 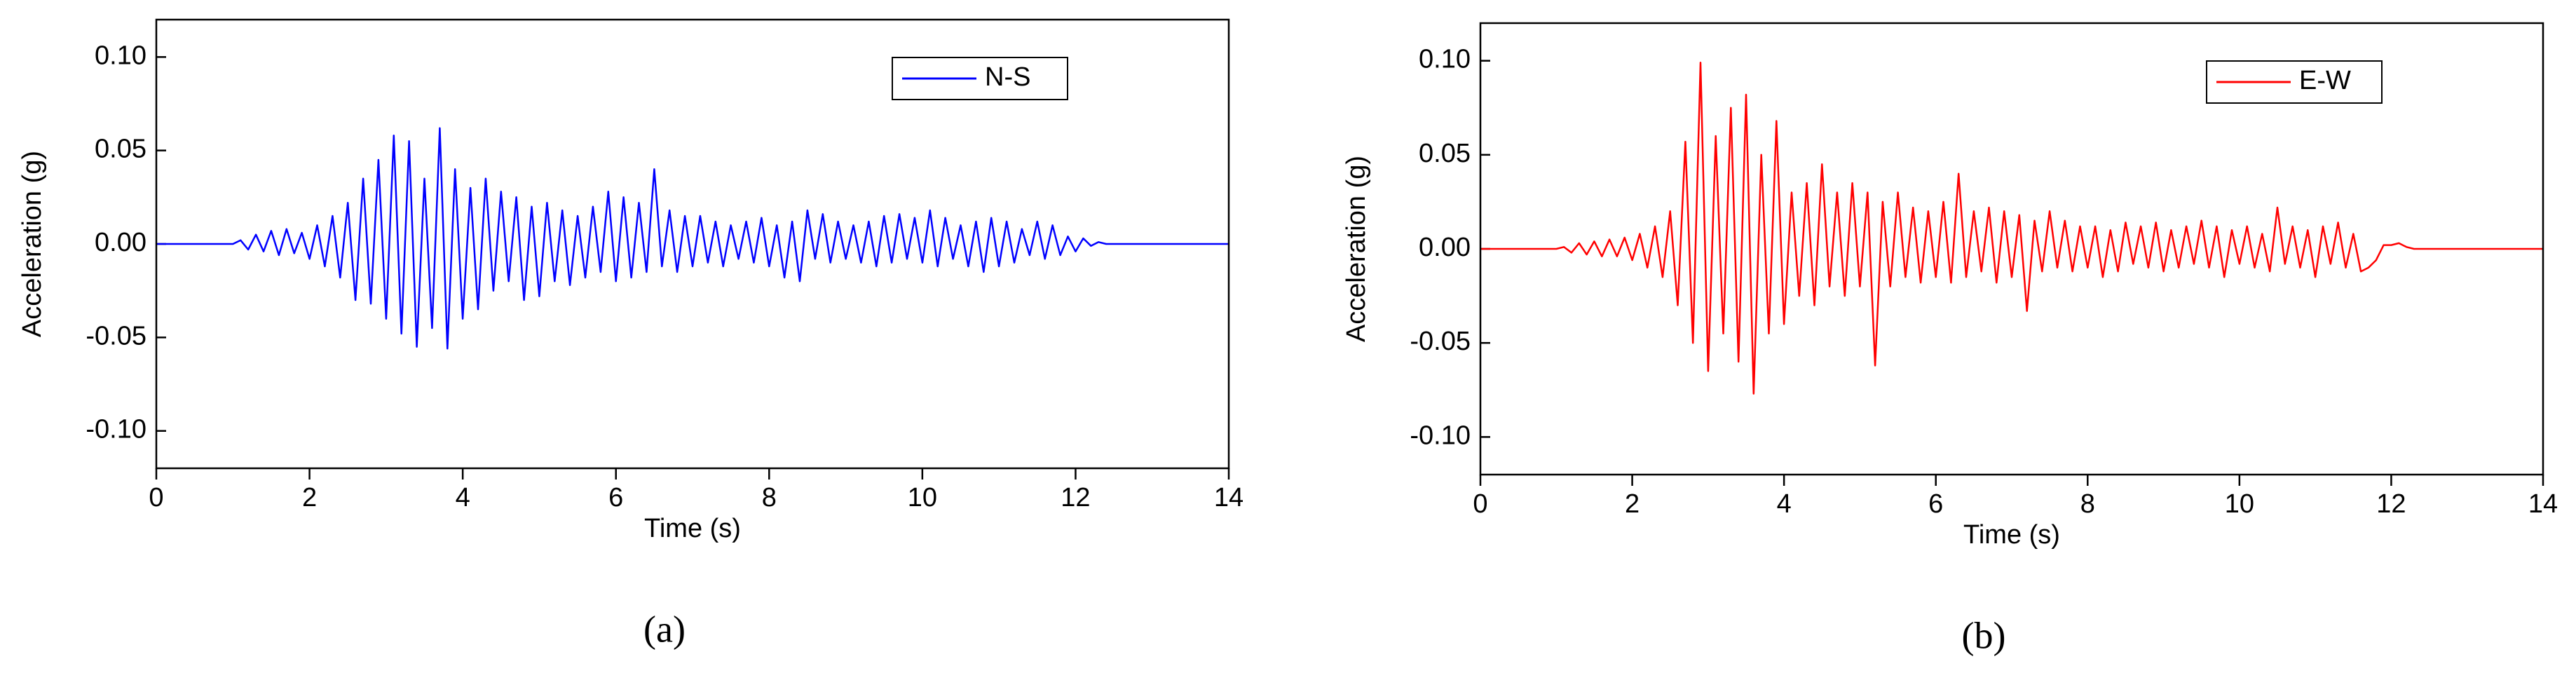 What do you see at coordinates (1984, 635) in the screenshot?
I see `caption: (b)` at bounding box center [1984, 635].